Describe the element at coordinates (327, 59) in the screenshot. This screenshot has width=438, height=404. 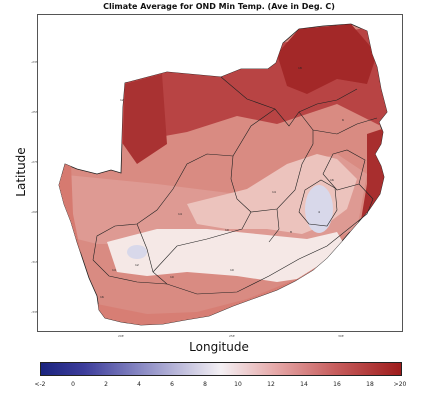
I see `zone-hot-limpopo` at that location.